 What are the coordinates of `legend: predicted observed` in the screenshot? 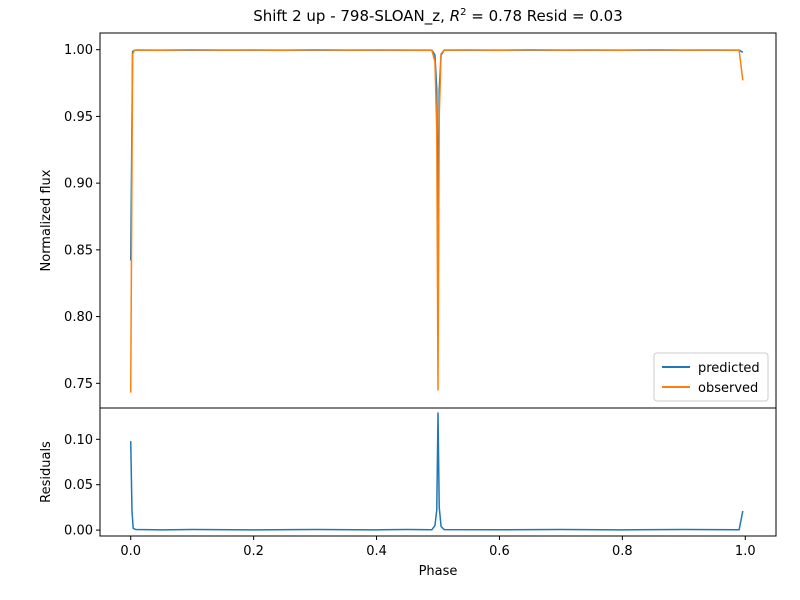 It's located at (711, 377).